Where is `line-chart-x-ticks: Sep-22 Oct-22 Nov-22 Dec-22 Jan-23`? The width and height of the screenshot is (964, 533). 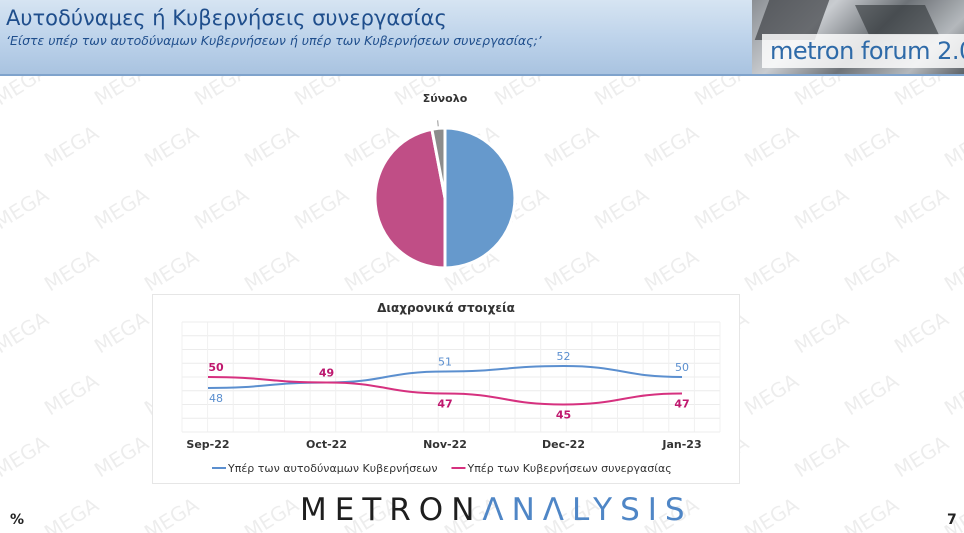
line-chart-x-ticks: Sep-22 Oct-22 Nov-22 Dec-22 Jan-23 is located at coordinates (443, 444).